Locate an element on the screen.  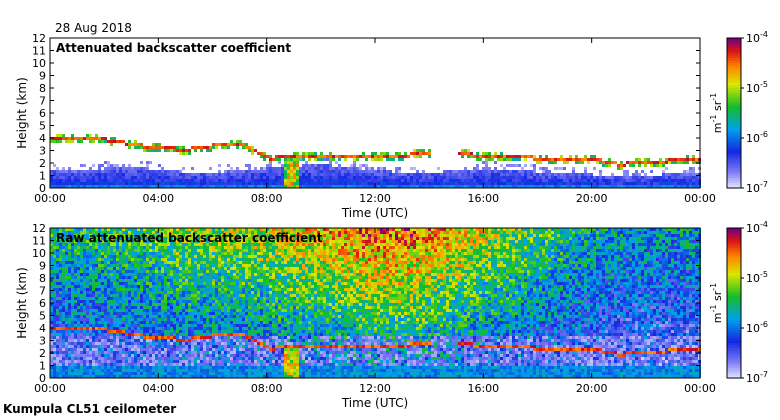
colorbar-frame is located at coordinates (734, 113).